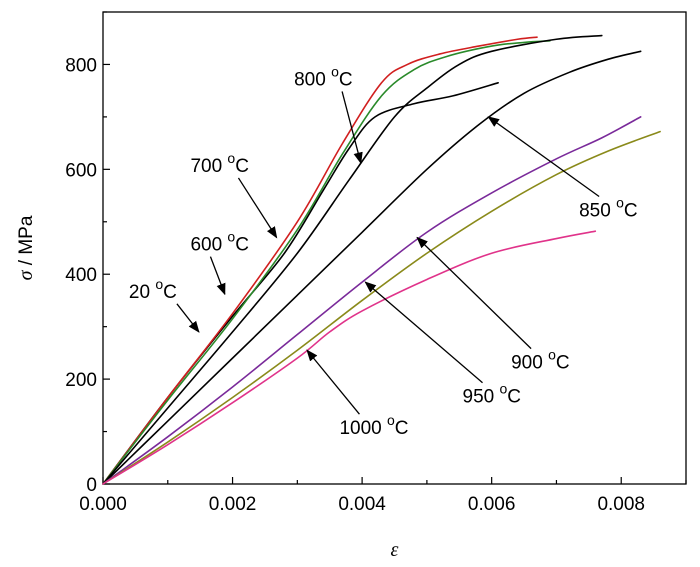 The width and height of the screenshot is (700, 567). Describe the element at coordinates (233, 504) in the screenshot. I see `x-tick-label: 0.002` at that location.